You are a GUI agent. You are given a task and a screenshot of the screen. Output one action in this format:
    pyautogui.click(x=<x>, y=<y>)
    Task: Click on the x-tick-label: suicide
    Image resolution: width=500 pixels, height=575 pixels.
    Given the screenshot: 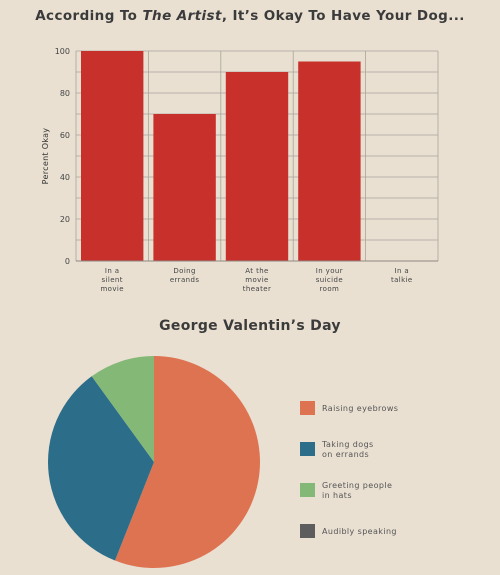 What is the action you would take?
    pyautogui.click(x=329, y=280)
    